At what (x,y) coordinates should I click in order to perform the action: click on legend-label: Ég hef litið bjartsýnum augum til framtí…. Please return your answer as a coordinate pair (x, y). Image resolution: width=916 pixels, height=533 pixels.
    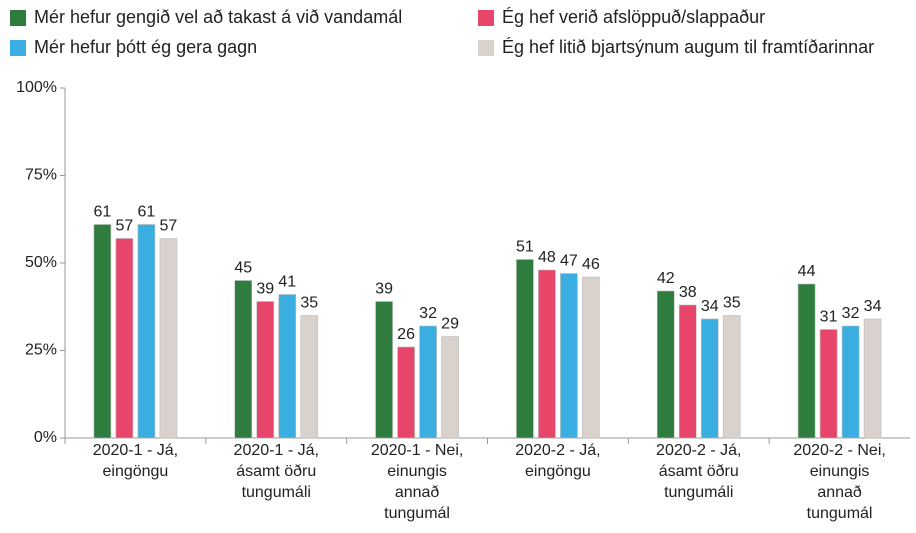
    Looking at the image, I should click on (688, 47).